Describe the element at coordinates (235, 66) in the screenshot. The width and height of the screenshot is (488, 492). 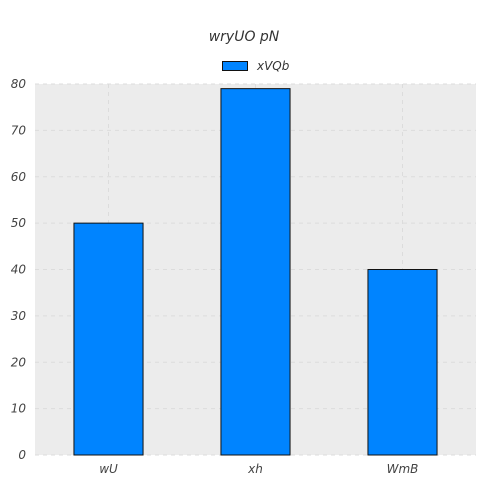
I see `legend-swatch` at that location.